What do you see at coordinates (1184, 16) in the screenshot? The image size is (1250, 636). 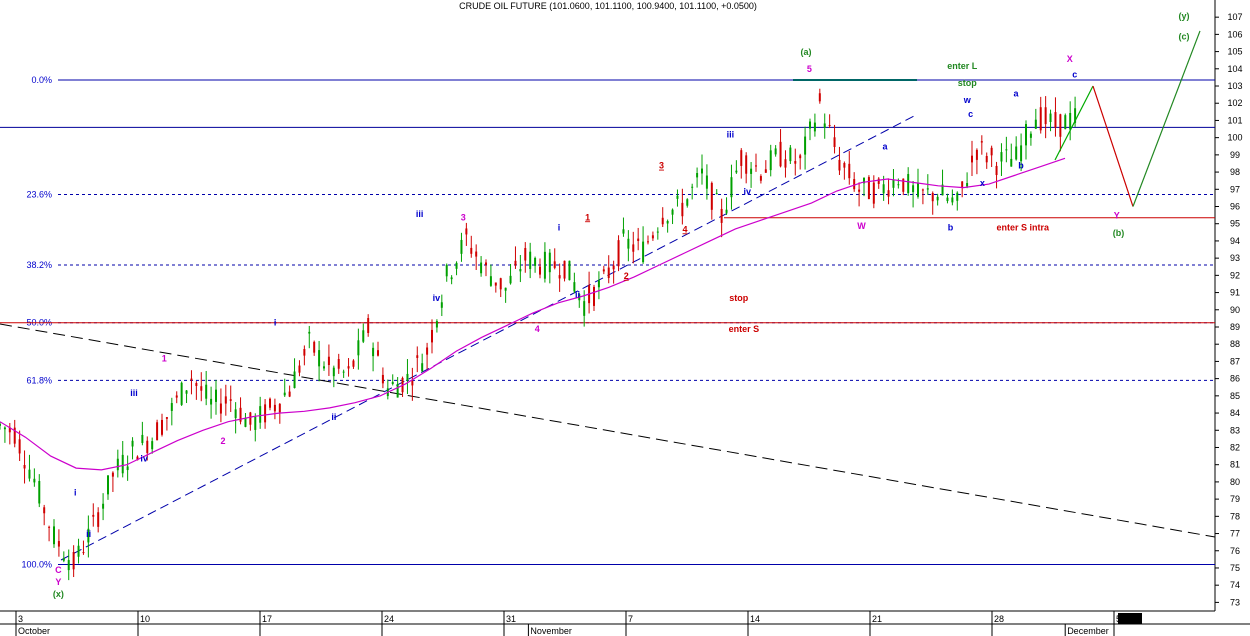 I see `wave-label: (y)` at bounding box center [1184, 16].